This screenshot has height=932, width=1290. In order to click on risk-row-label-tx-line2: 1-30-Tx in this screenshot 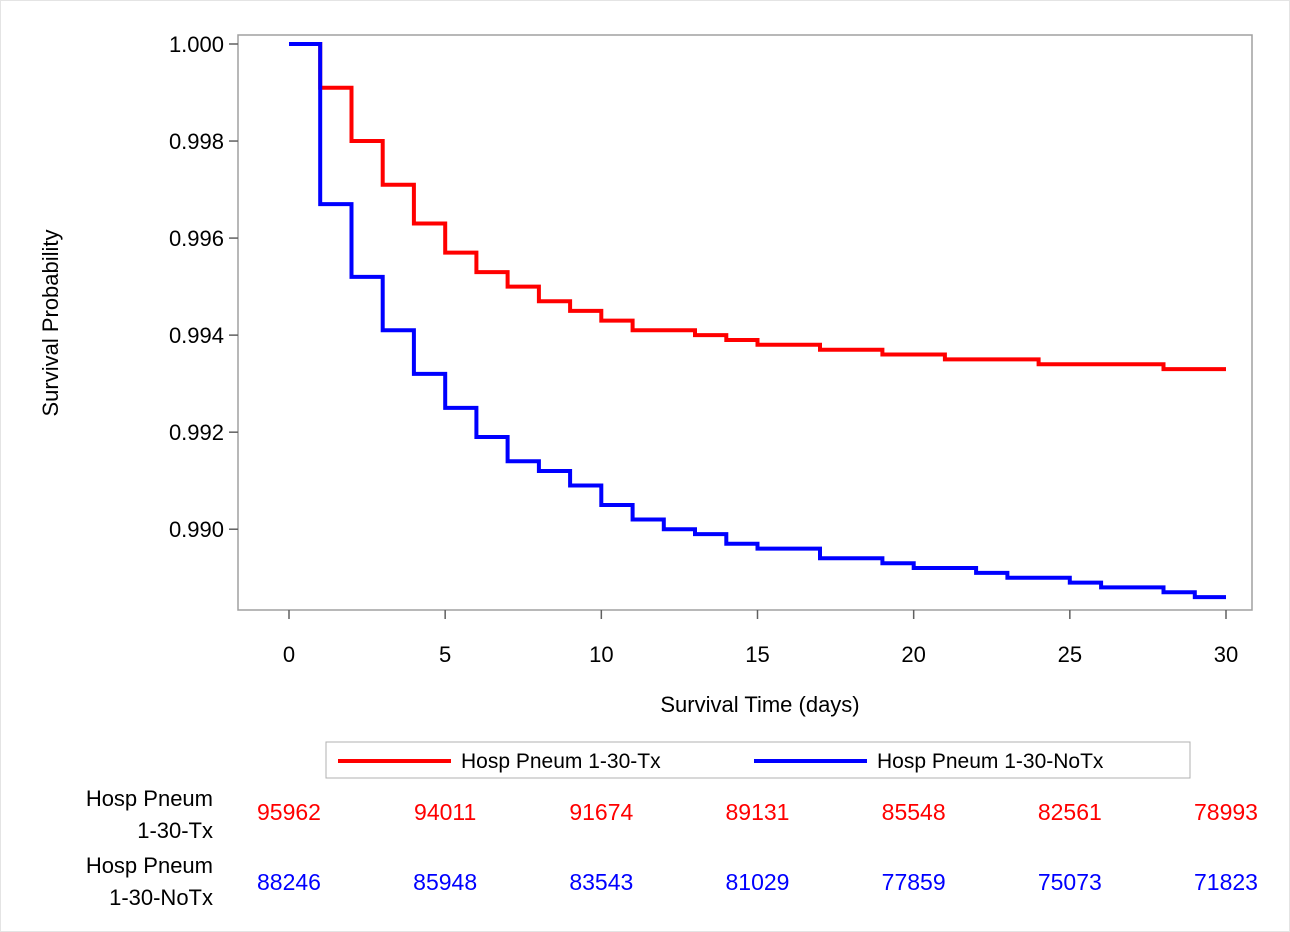, I will do `click(175, 830)`.